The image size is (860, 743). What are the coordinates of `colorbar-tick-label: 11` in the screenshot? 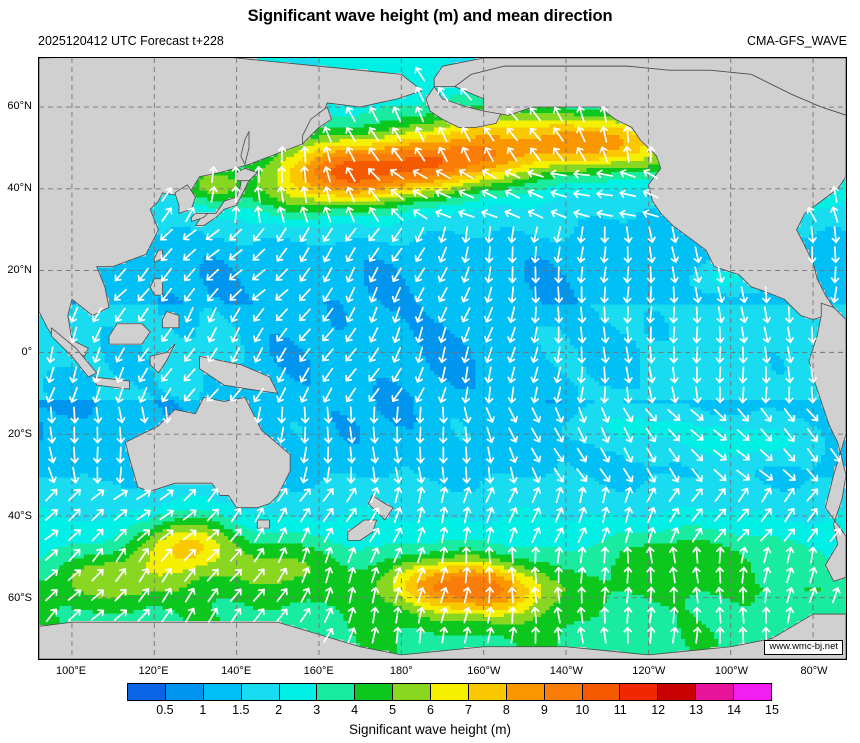 It's located at (620, 710).